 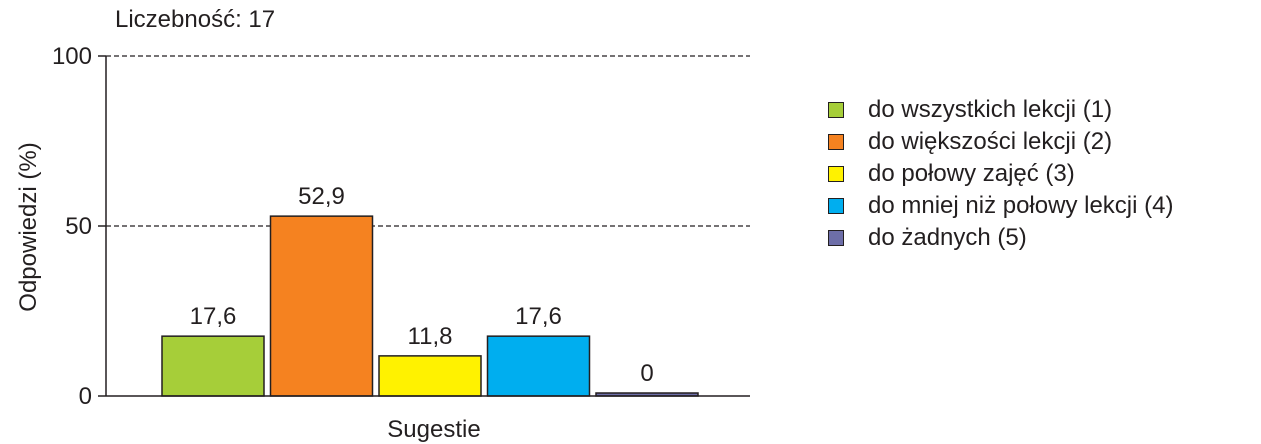 I want to click on bar-value-label-3: 11,8, so click(x=430, y=336).